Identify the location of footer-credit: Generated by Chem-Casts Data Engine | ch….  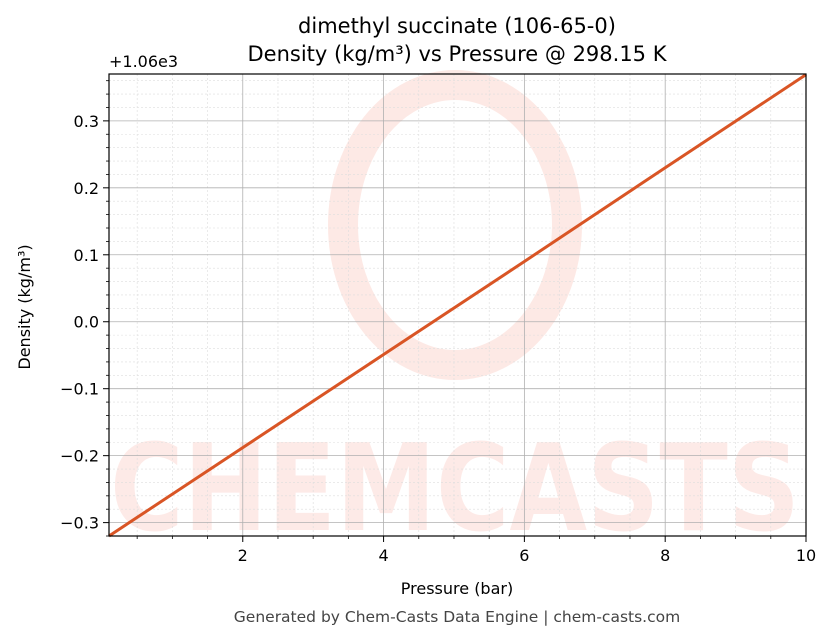
(457, 617).